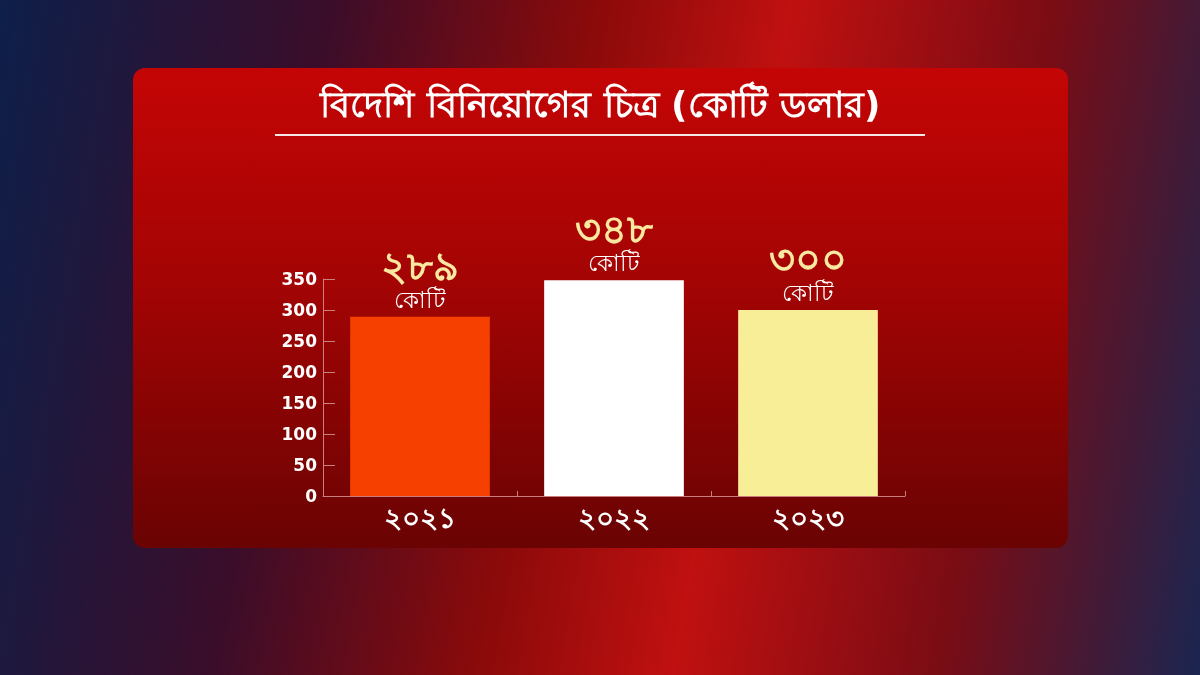 The height and width of the screenshot is (675, 1200). I want to click on y-tick-label: 150, so click(299, 403).